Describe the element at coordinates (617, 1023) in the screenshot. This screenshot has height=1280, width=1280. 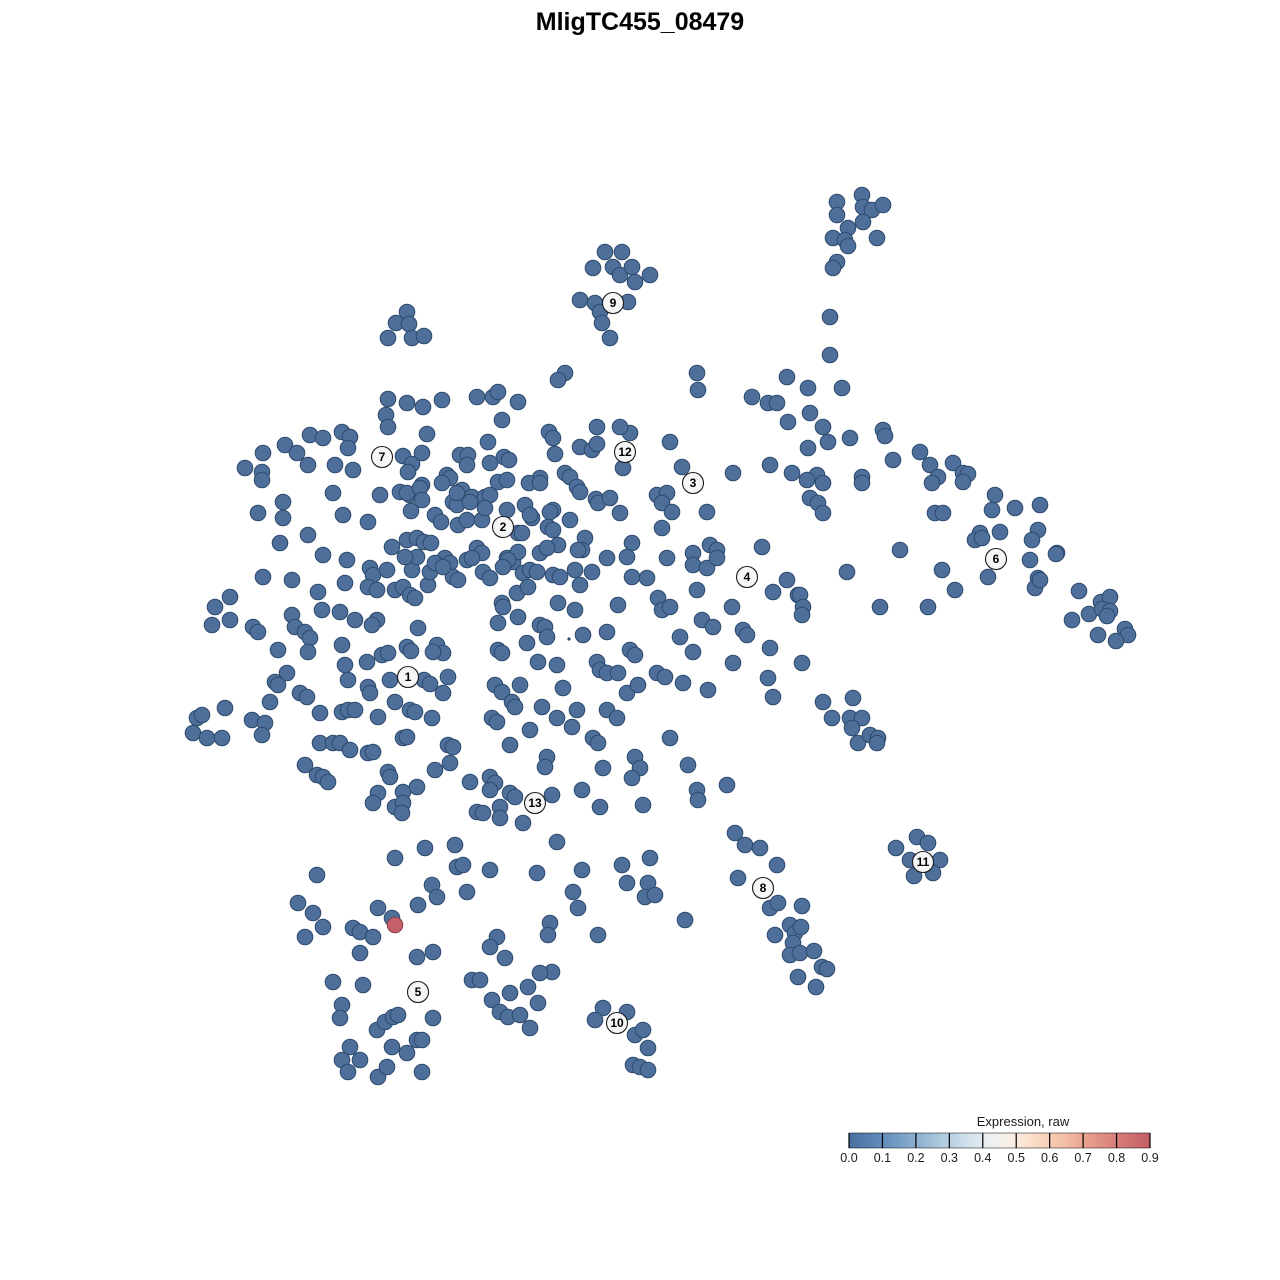
I see `cluster-label-number: 10` at that location.